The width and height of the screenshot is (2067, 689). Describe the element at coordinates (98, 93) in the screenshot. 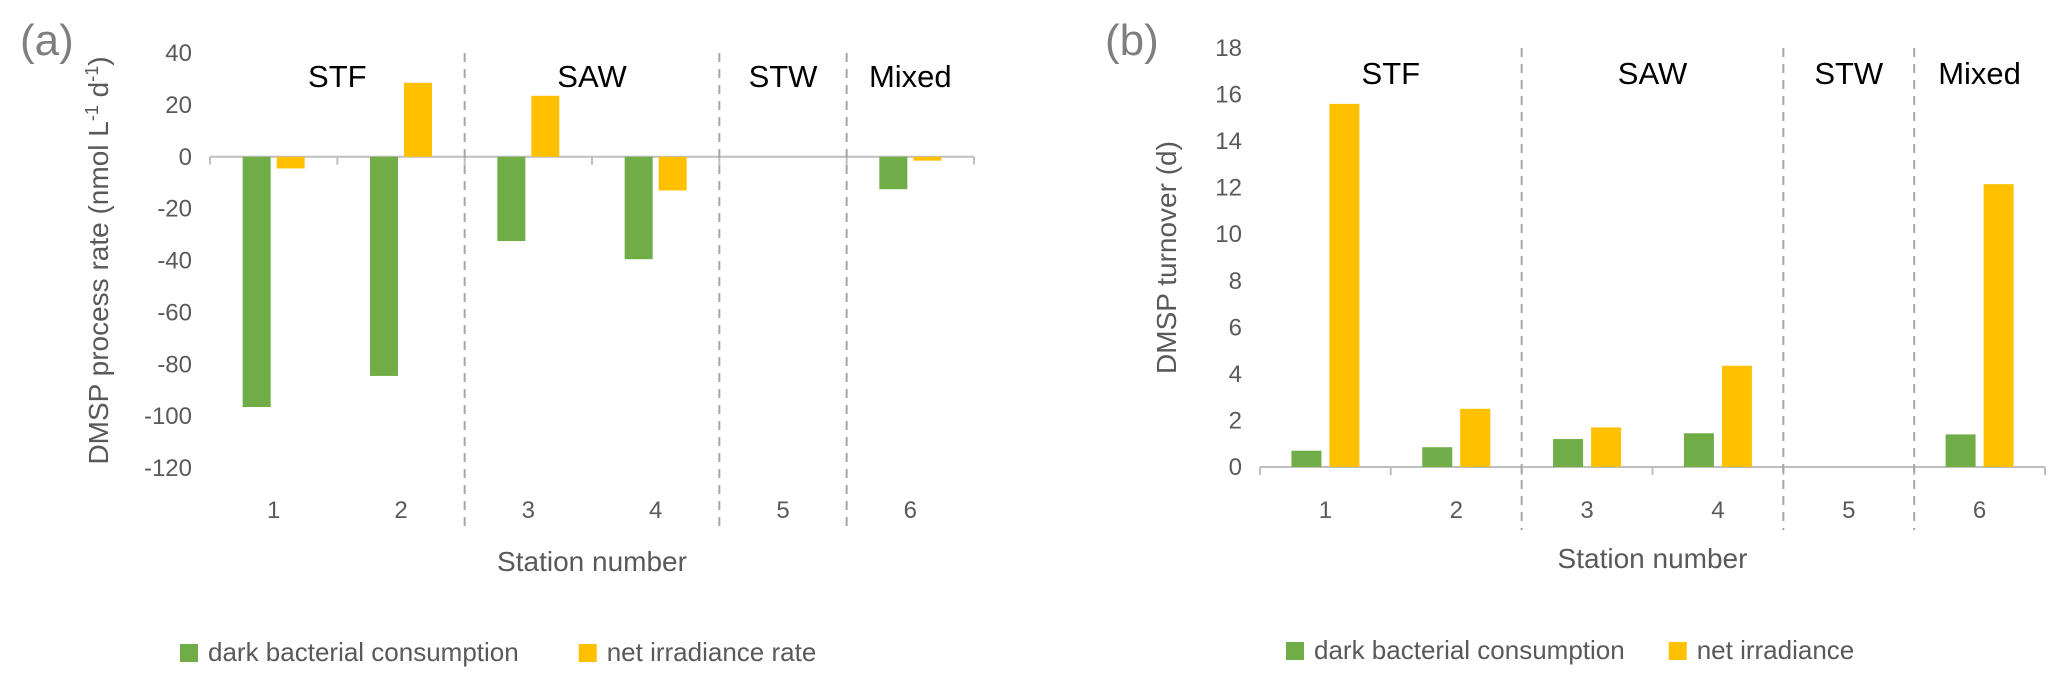

I see `y-axis-title-part: d` at that location.